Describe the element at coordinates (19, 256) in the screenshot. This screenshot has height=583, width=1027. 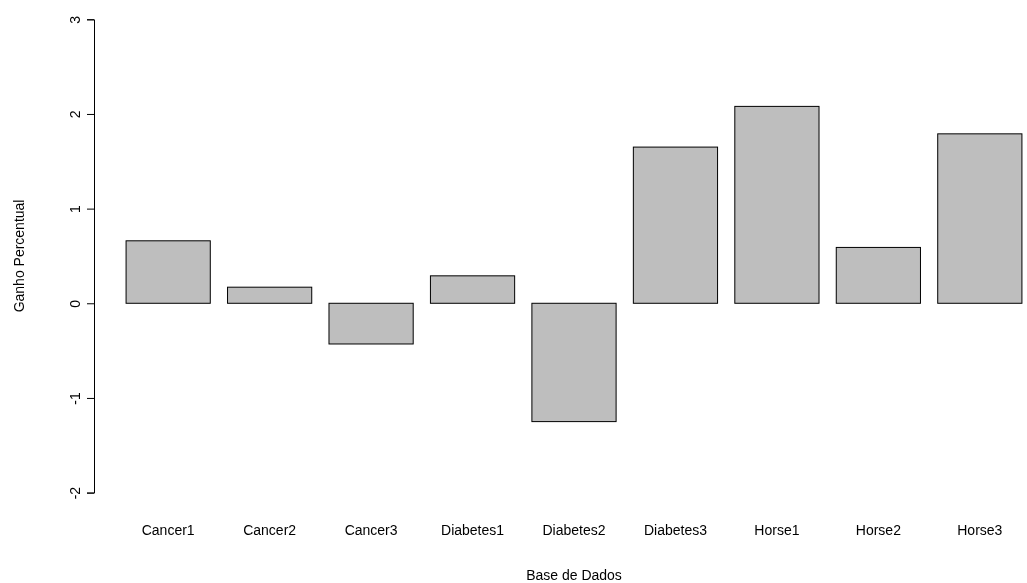
I see `y-axis-title: Ganho Percentual` at that location.